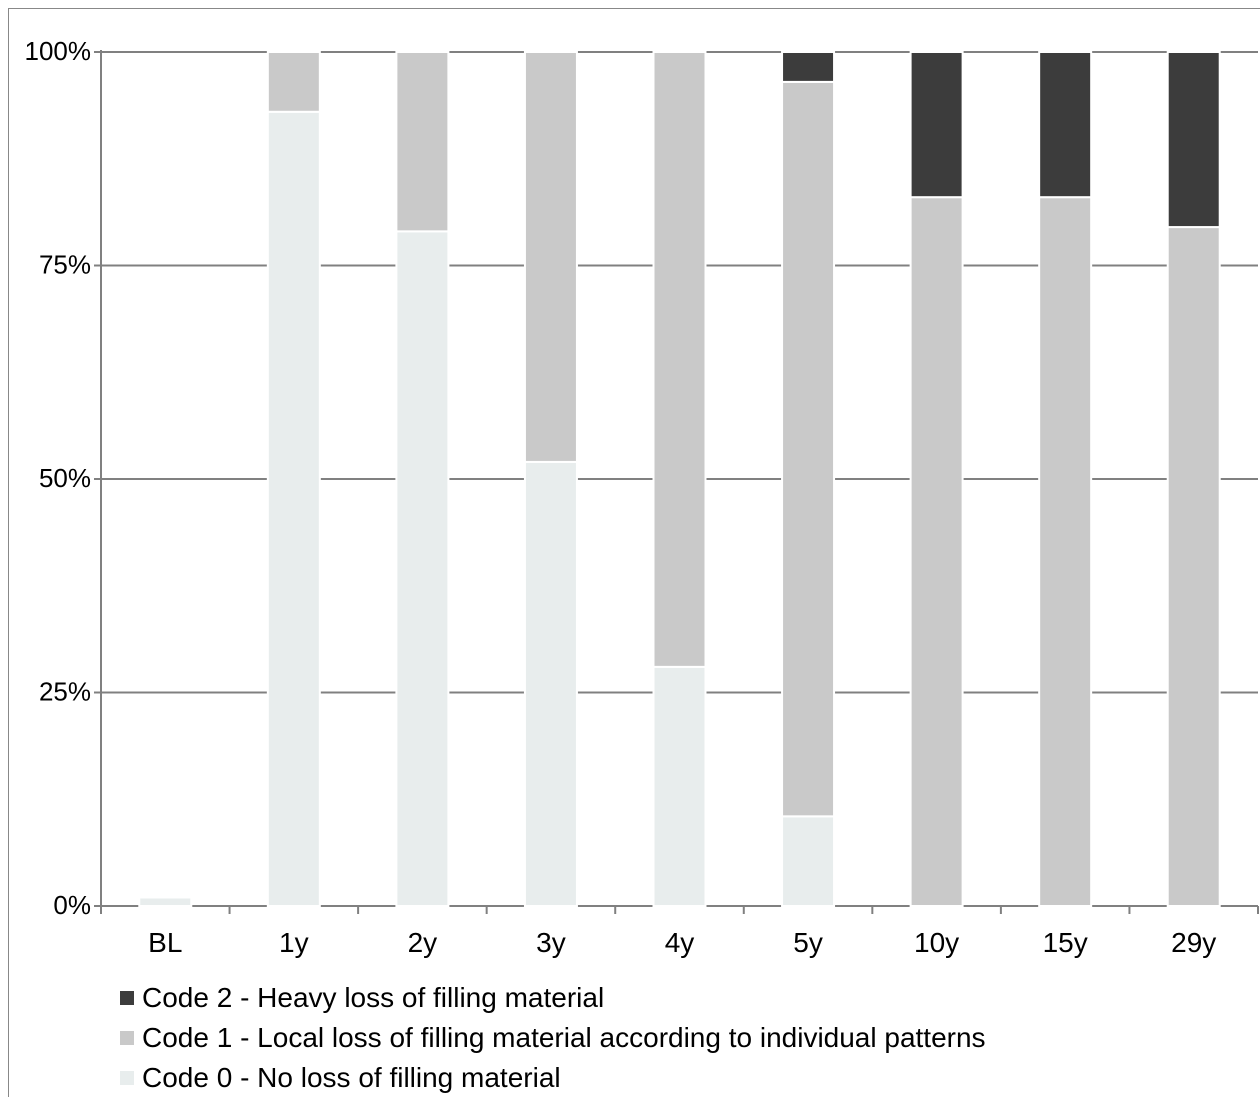  Describe the element at coordinates (423, 942) in the screenshot. I see `x-tick-label: 2y` at that location.